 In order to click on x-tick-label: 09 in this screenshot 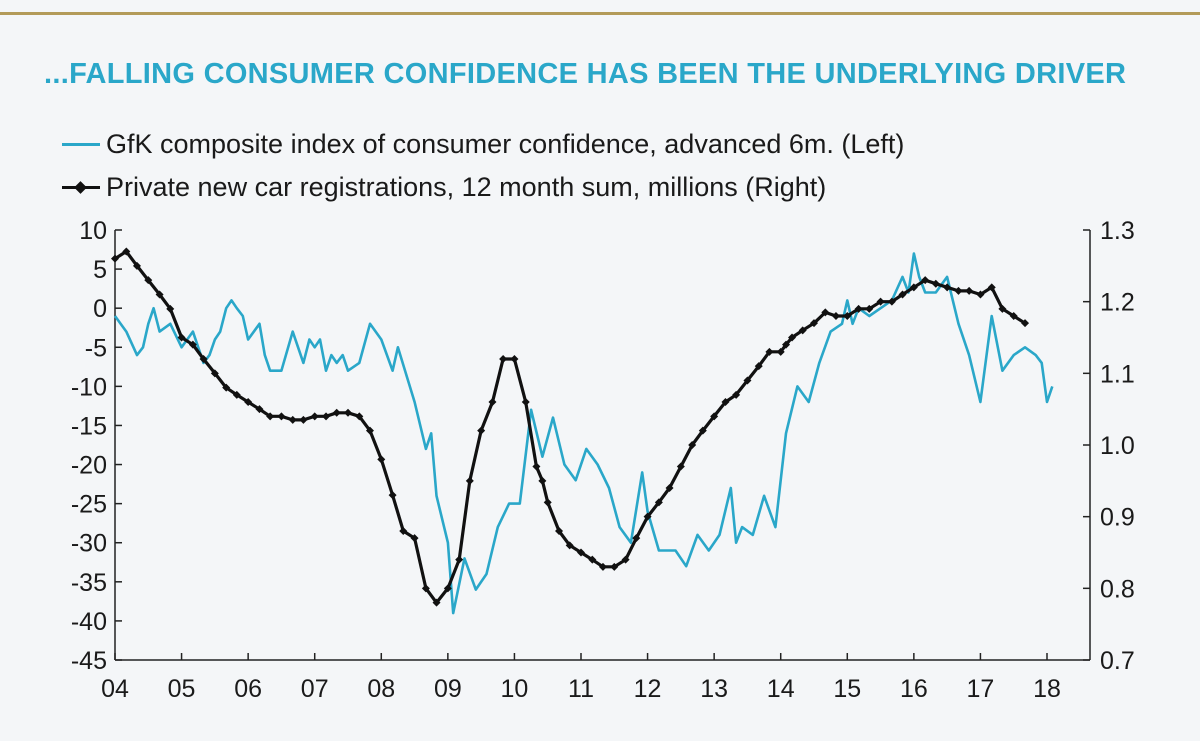, I will do `click(448, 689)`.